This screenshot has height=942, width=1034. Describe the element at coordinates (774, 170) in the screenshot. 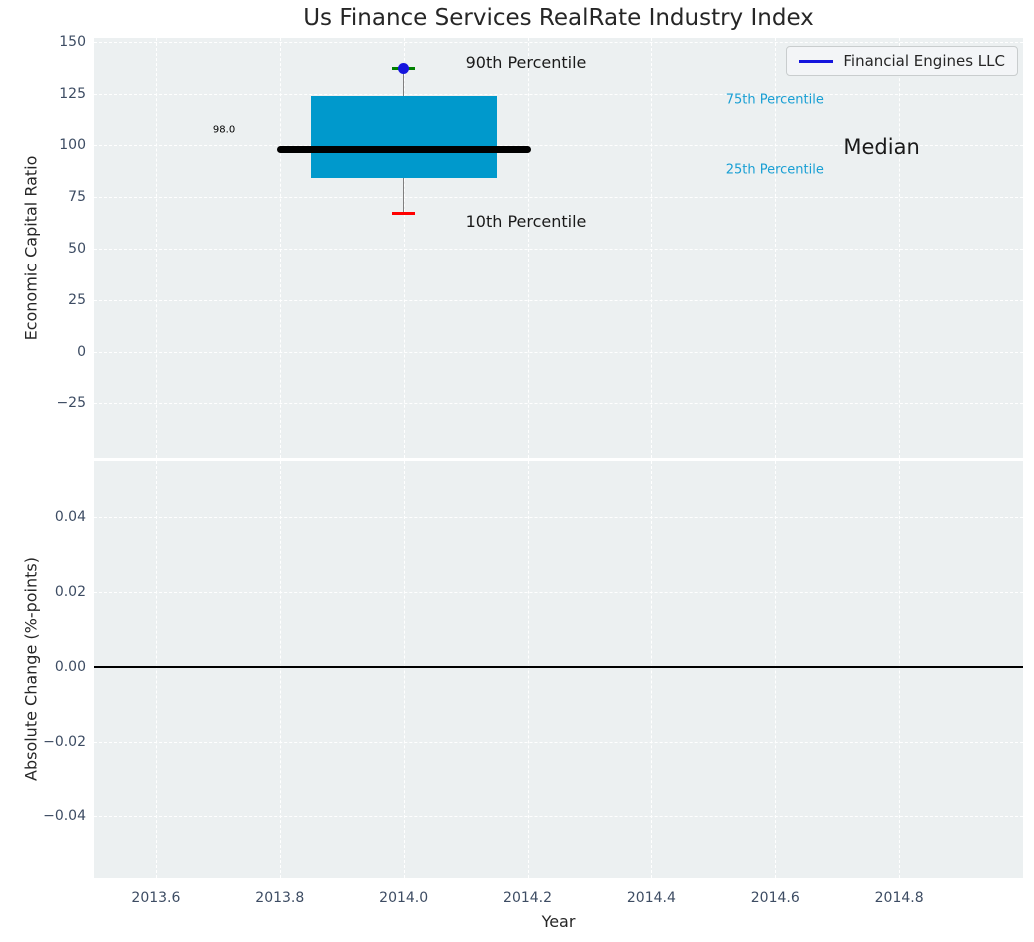

I see `annotation-p25-label: 25th Percentile` at that location.